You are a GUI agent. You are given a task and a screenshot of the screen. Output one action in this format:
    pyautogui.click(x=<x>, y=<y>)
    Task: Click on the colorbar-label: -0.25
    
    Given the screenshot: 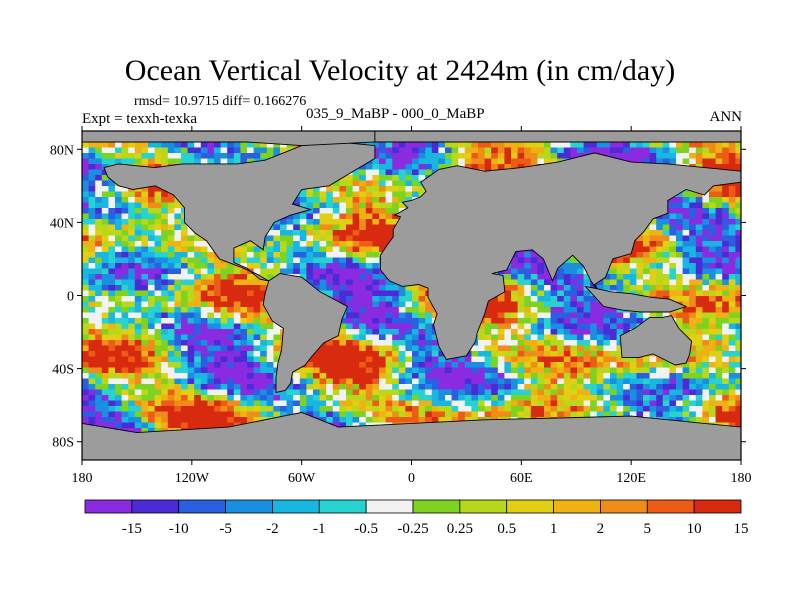 What is the action you would take?
    pyautogui.click(x=412, y=529)
    